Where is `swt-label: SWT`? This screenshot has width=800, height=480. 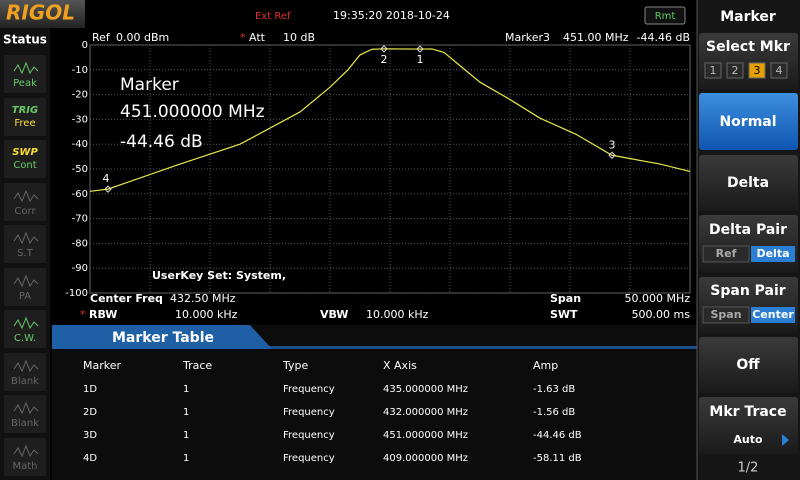
swt-label: SWT is located at coordinates (564, 314).